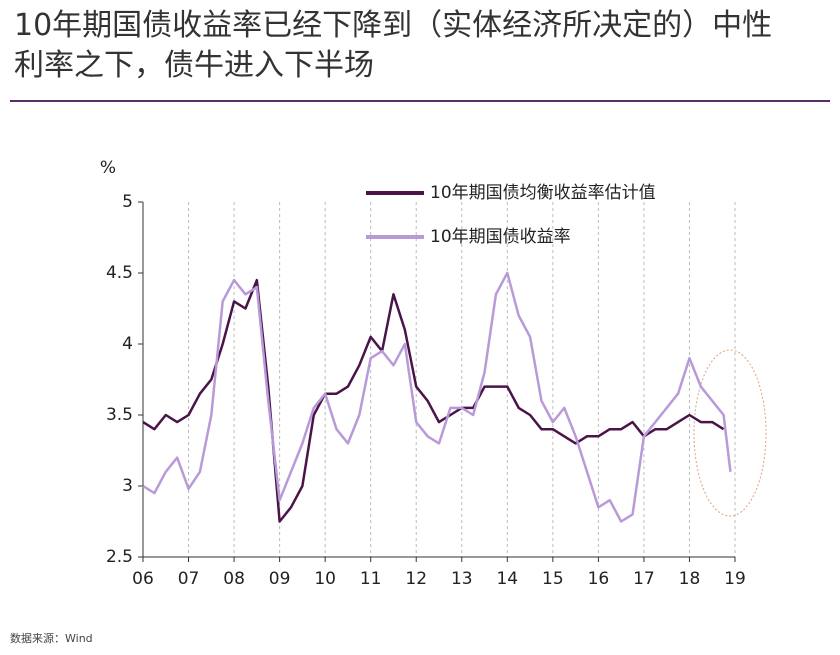  What do you see at coordinates (127, 202) in the screenshot?
I see `y-tick-label: 5` at bounding box center [127, 202].